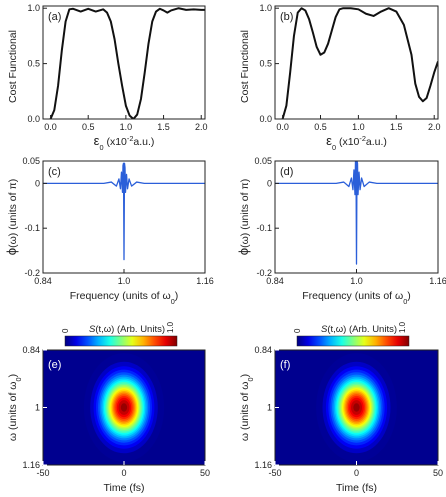  What do you see at coordinates (54, 17) in the screenshot?
I see `panel-label: (a)` at bounding box center [54, 17].